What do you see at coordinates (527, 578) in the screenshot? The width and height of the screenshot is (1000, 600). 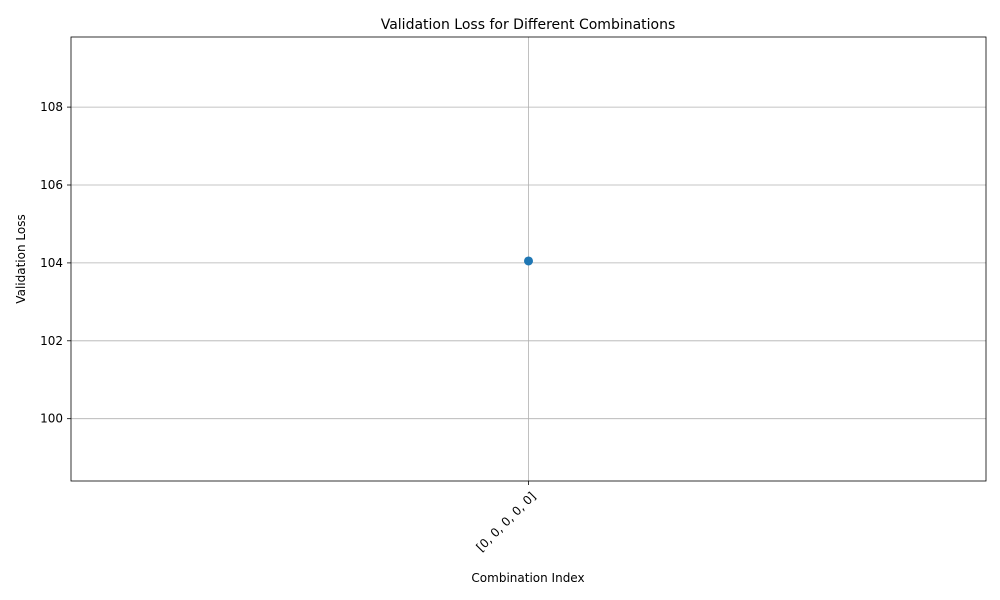 I see `x-axis-label: Combination Index` at bounding box center [527, 578].